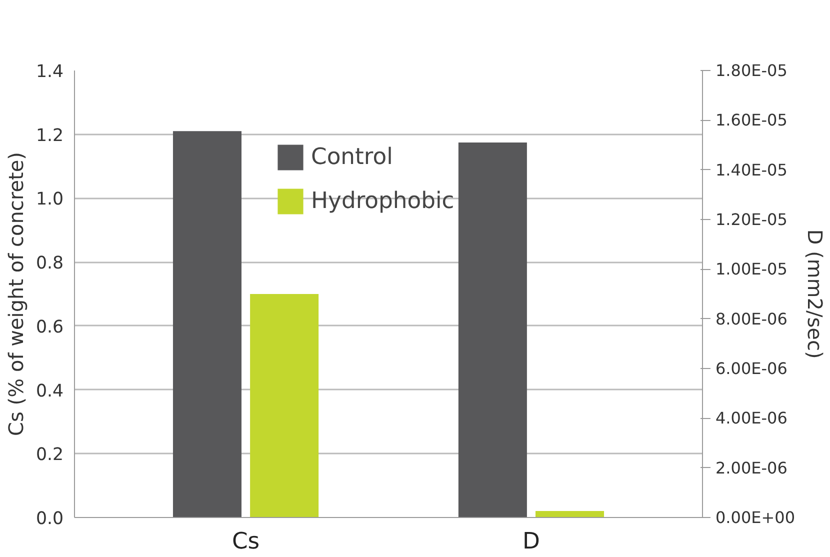 This screenshot has width=830, height=557. What do you see at coordinates (815, 294) in the screenshot?
I see `y2-axis-title: D (mm2/sec)` at bounding box center [815, 294].